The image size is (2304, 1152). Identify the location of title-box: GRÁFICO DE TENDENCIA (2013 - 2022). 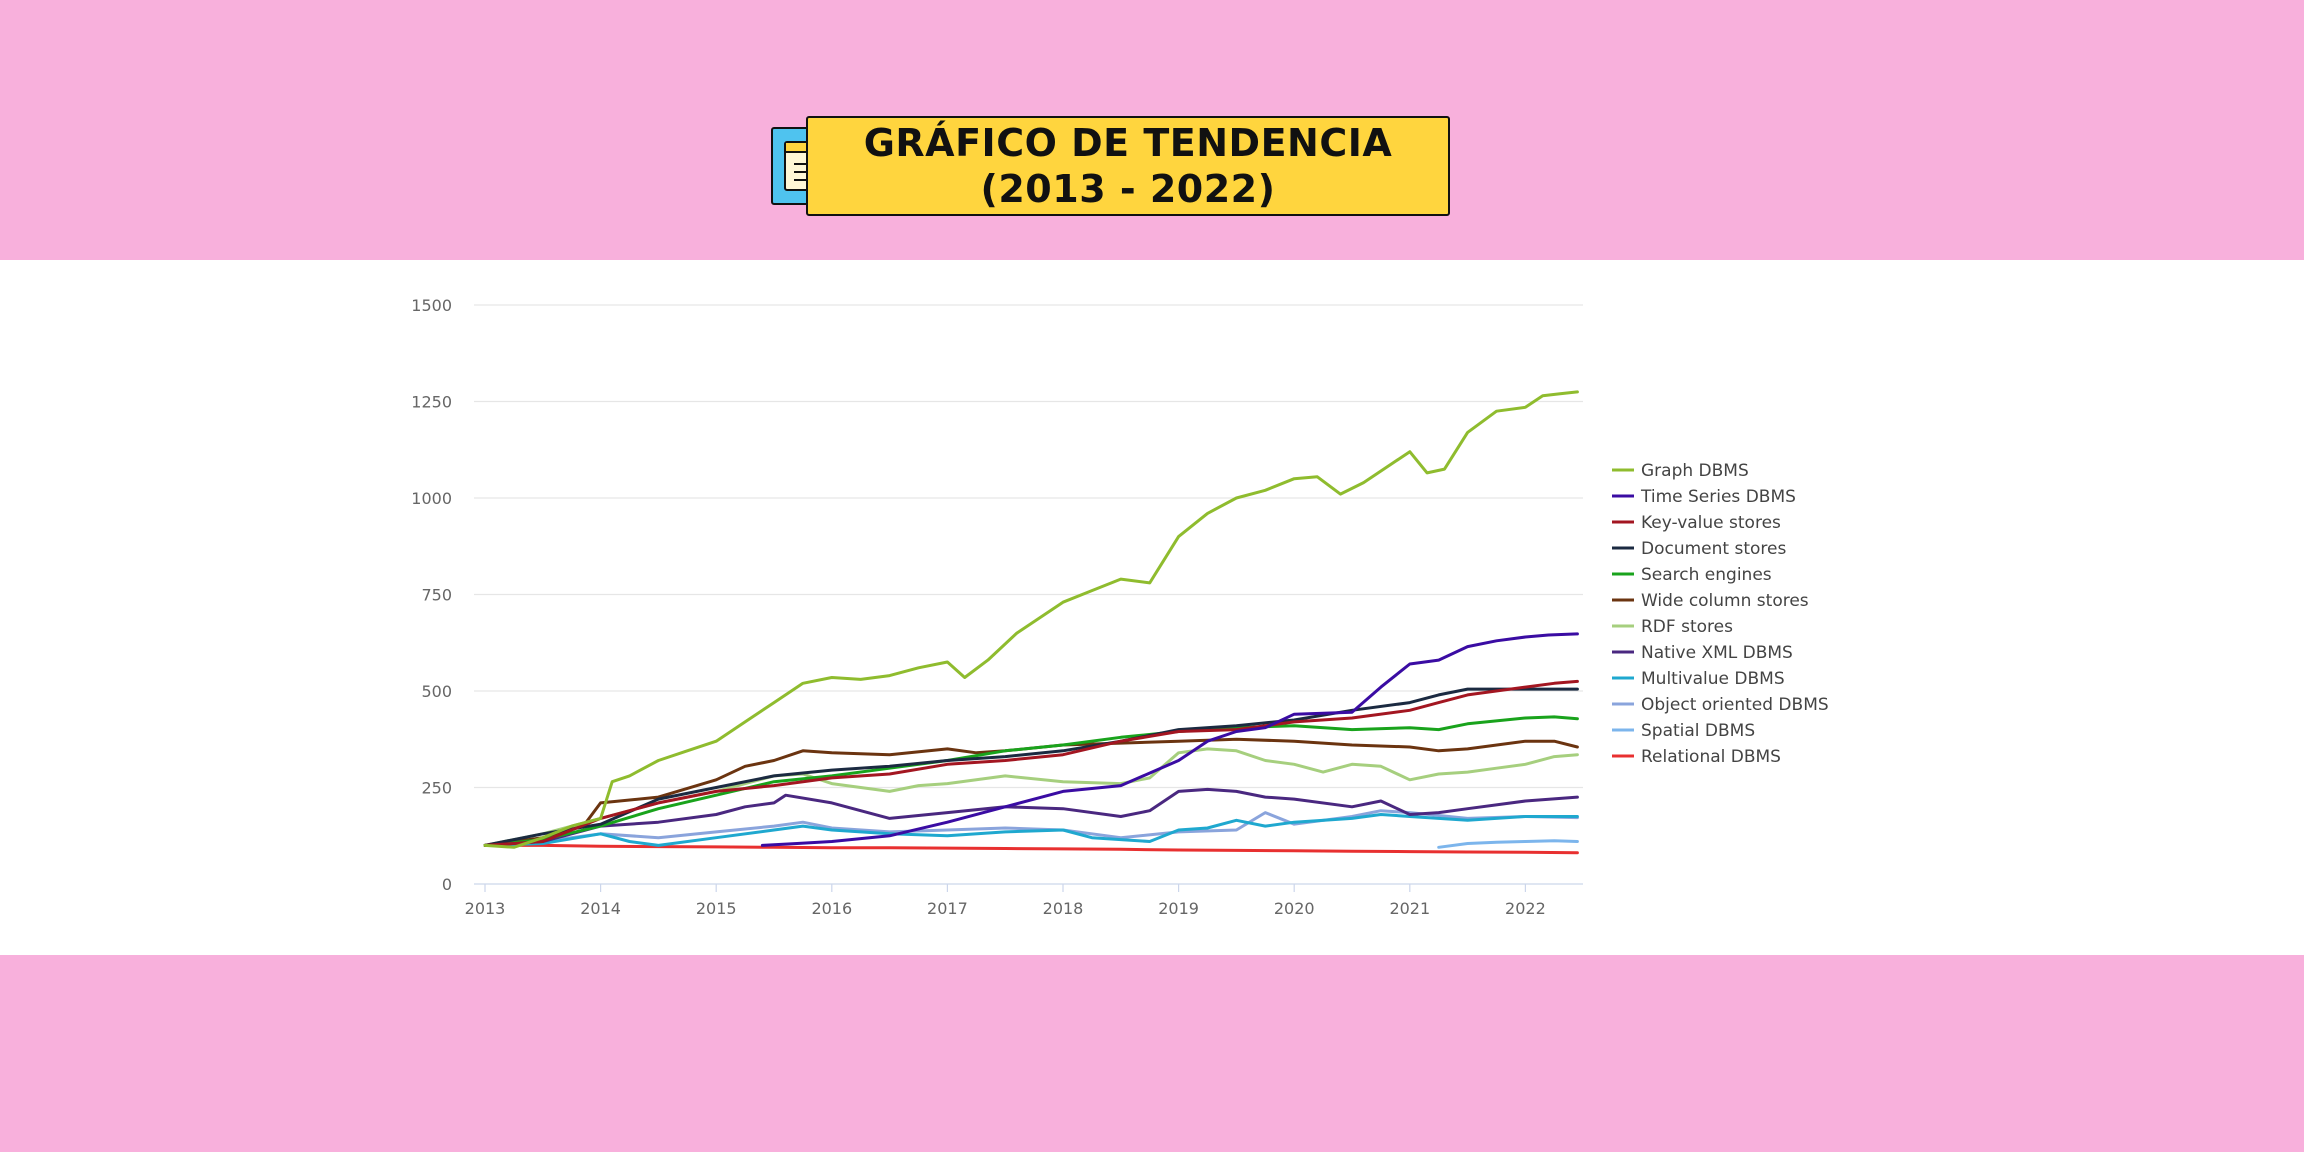
(1128, 166).